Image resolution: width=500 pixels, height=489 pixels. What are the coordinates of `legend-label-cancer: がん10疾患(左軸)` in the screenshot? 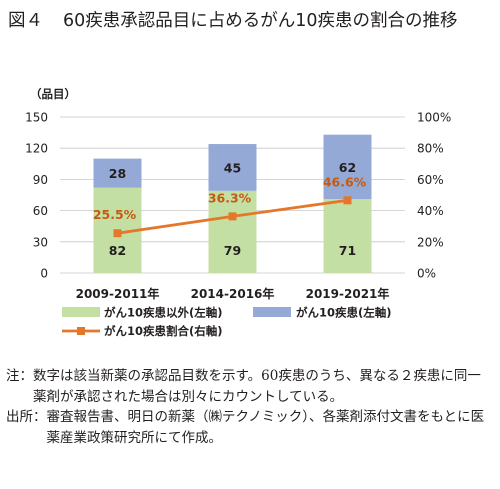 It's located at (344, 313).